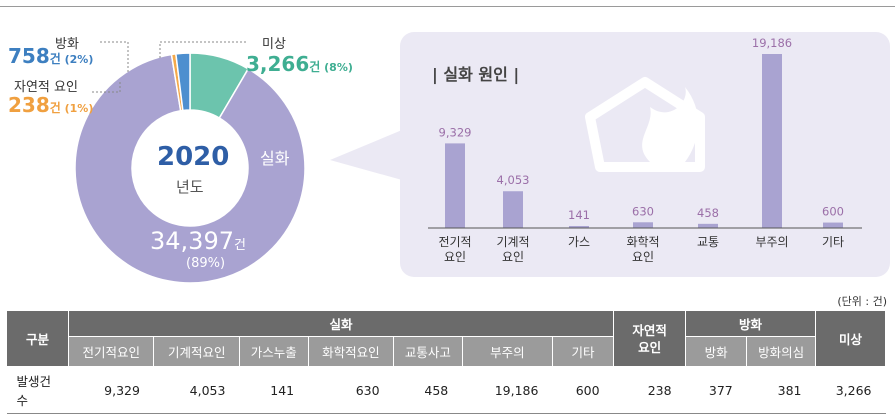 The width and height of the screenshot is (895, 414). I want to click on bar-value-label: 141, so click(579, 215).